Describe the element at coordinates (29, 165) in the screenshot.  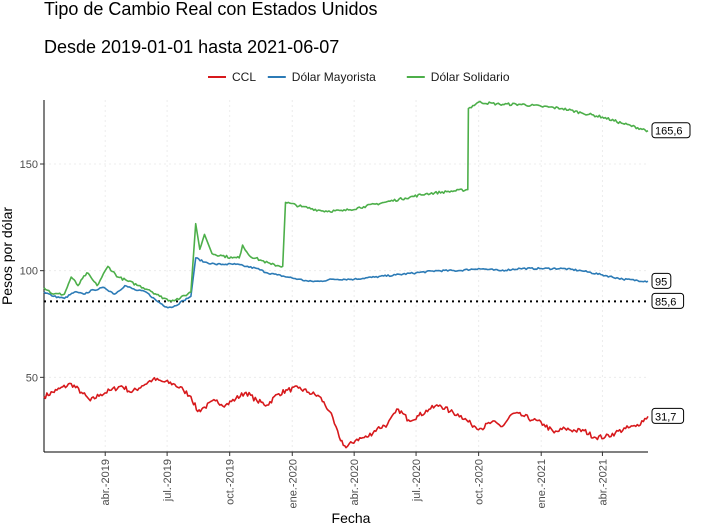
I see `y-tick-label: 150` at that location.